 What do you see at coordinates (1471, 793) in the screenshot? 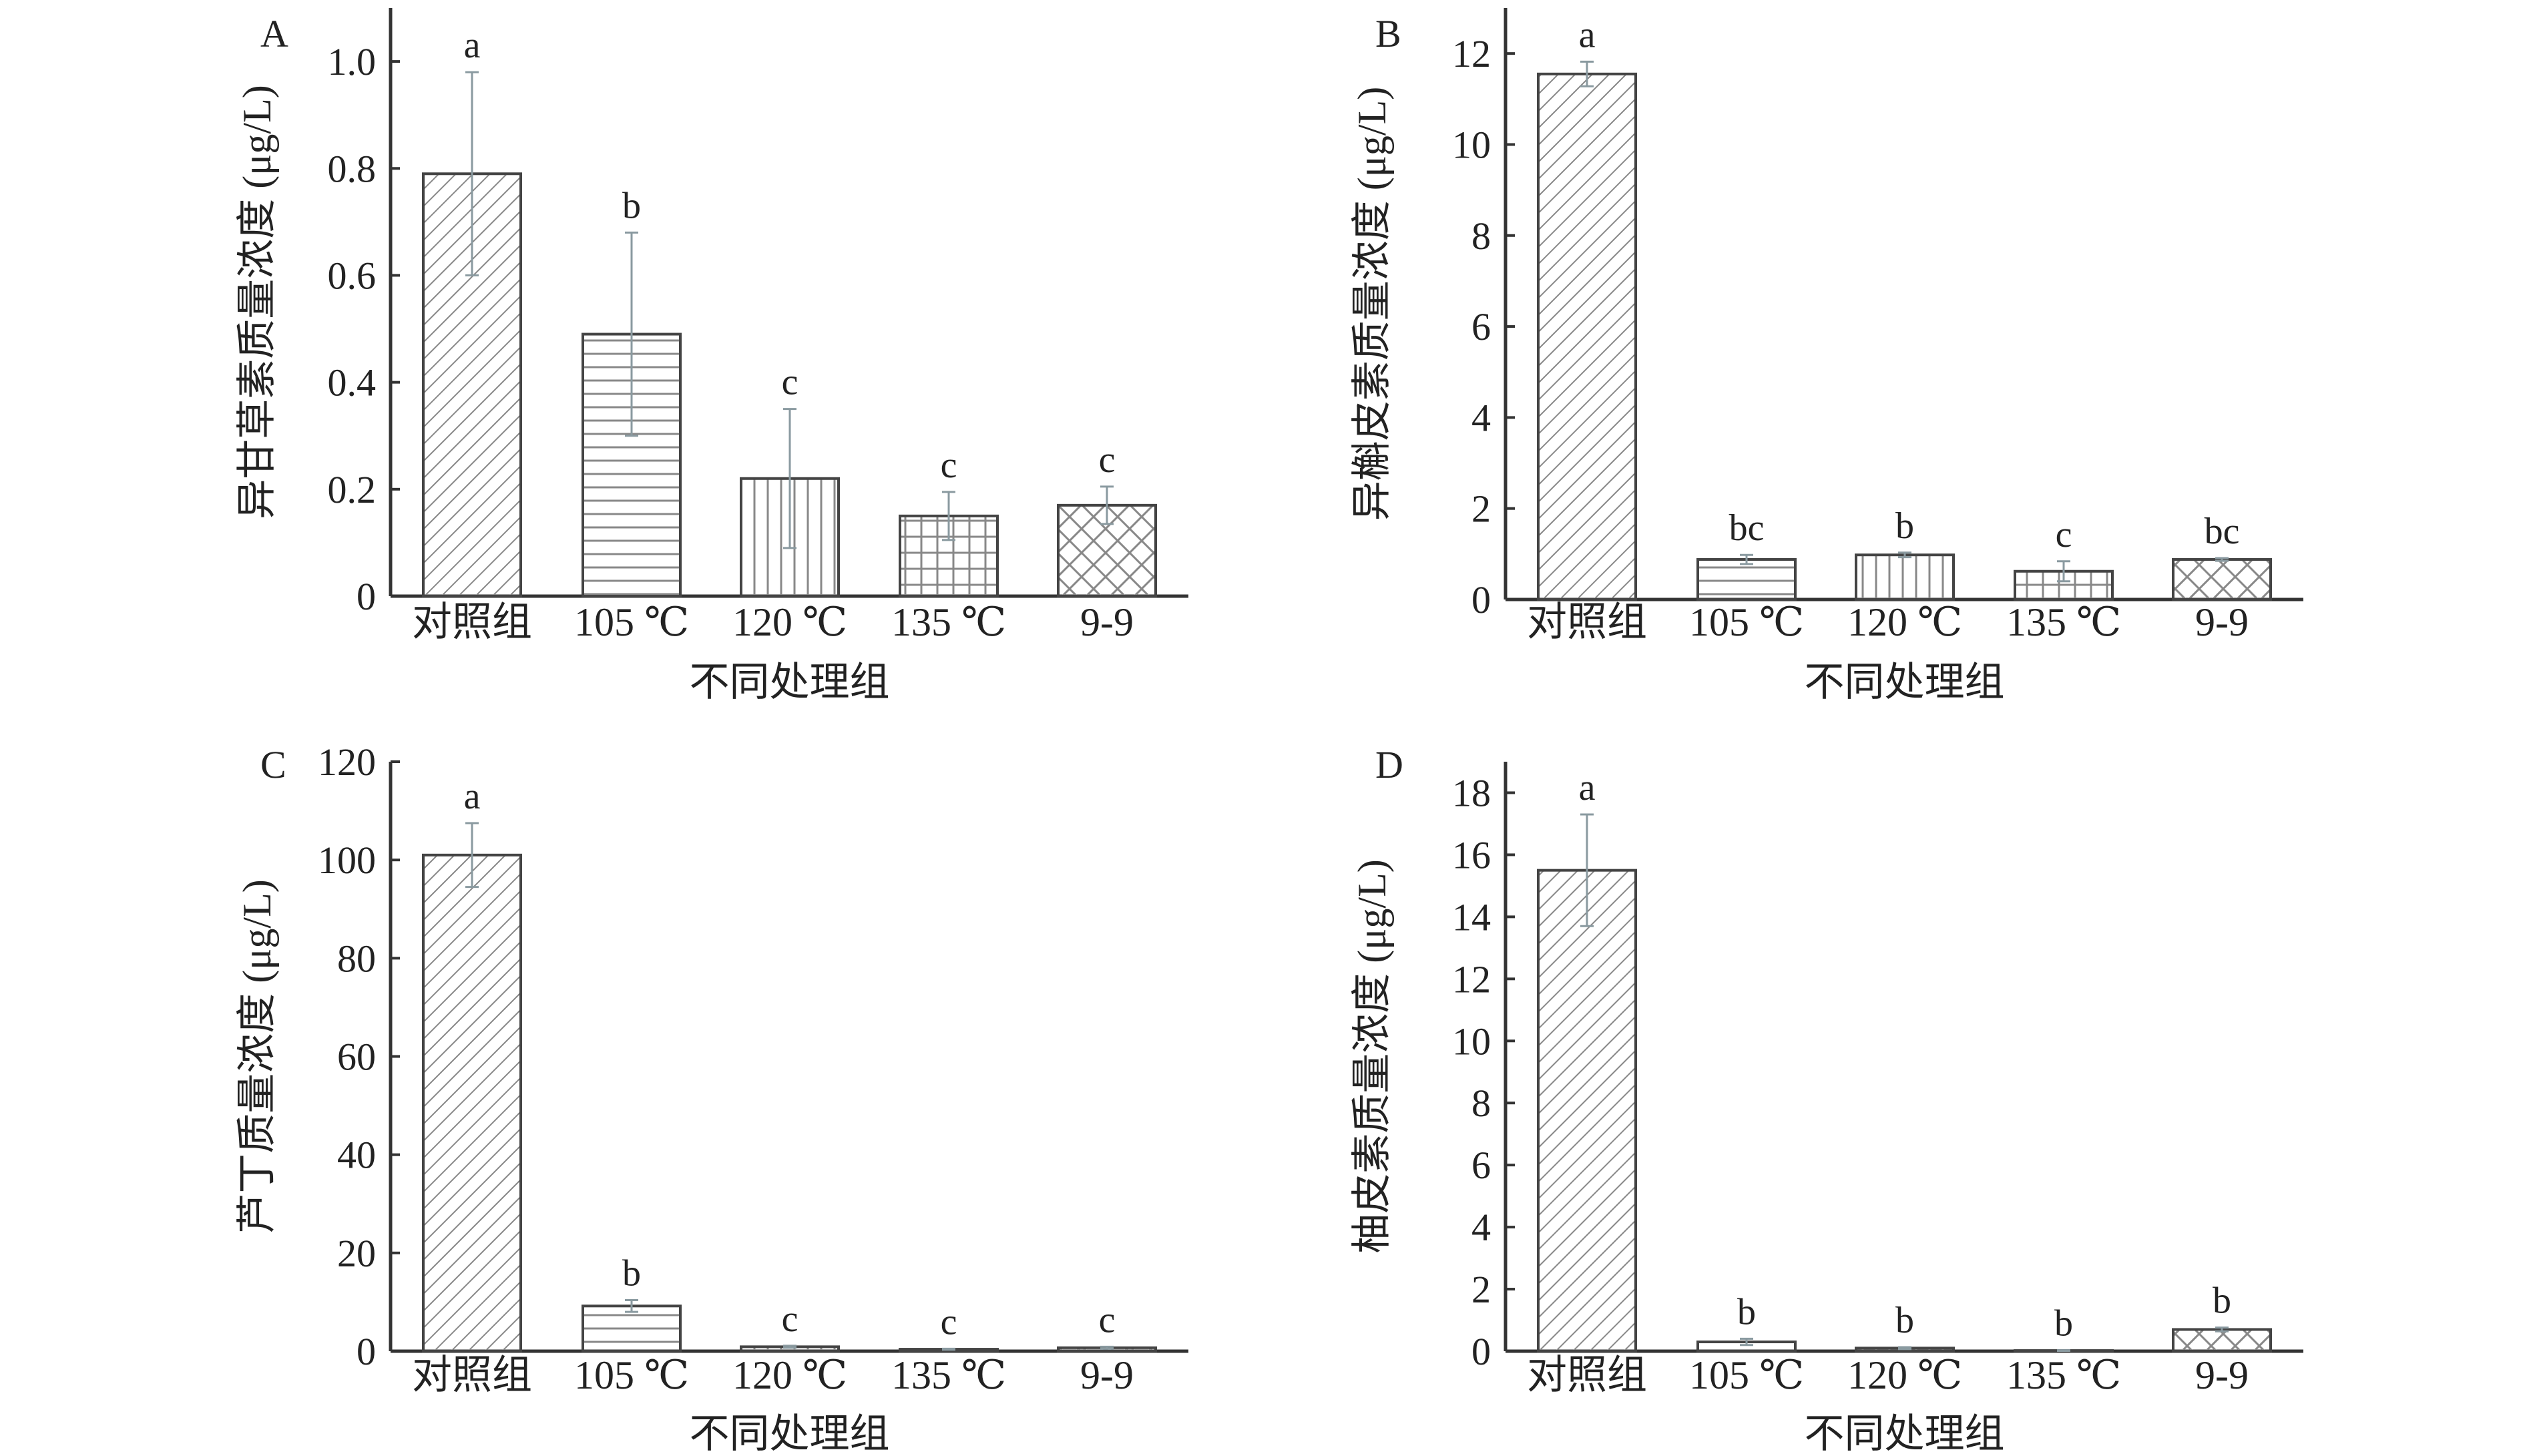
I see `y-tick-label: 18` at bounding box center [1471, 793].